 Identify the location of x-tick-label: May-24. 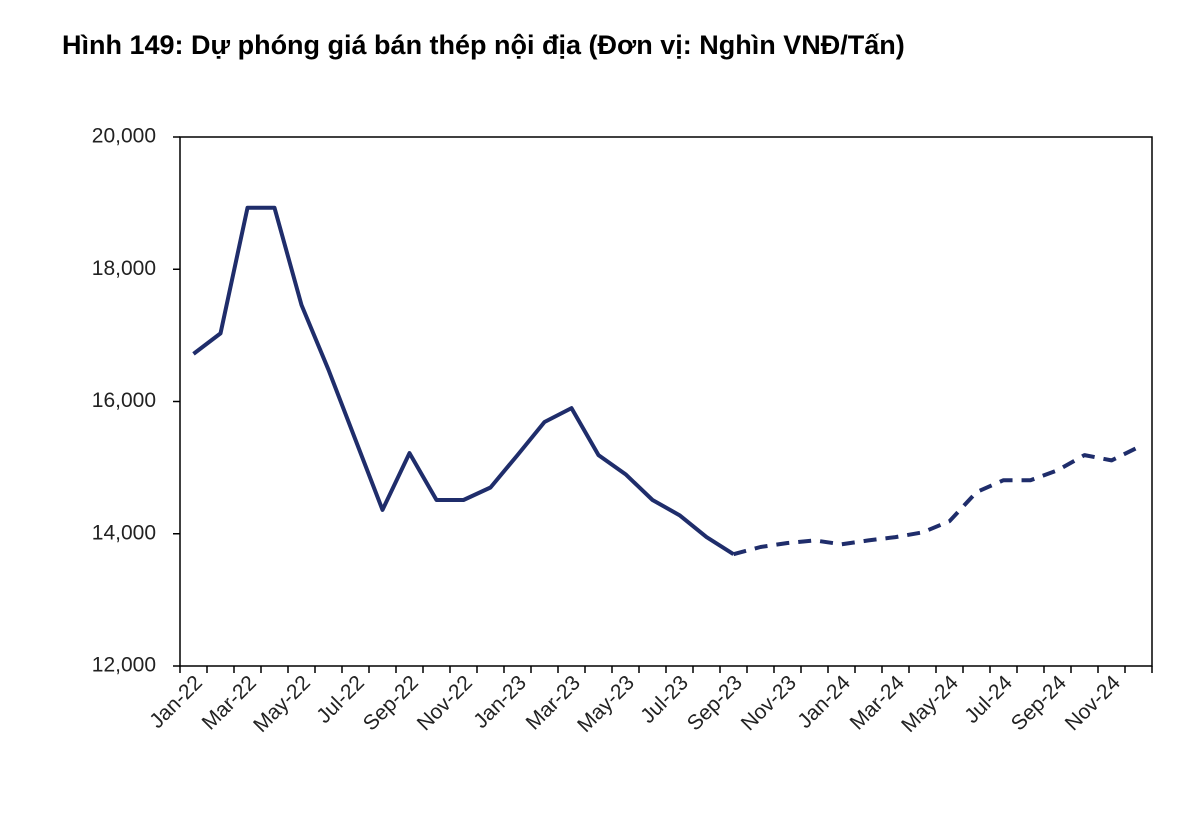
(930, 704).